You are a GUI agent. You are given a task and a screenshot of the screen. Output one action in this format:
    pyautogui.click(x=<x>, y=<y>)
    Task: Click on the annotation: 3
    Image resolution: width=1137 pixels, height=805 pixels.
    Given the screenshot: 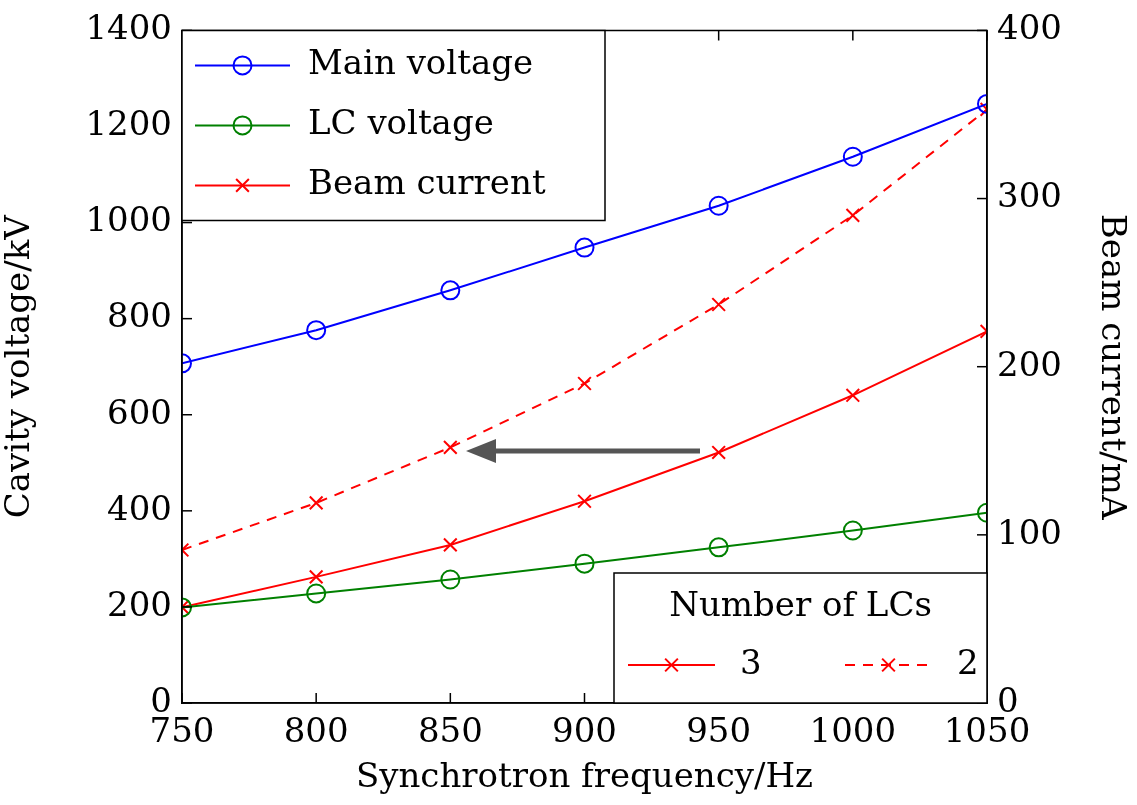 What is the action you would take?
    pyautogui.click(x=751, y=661)
    